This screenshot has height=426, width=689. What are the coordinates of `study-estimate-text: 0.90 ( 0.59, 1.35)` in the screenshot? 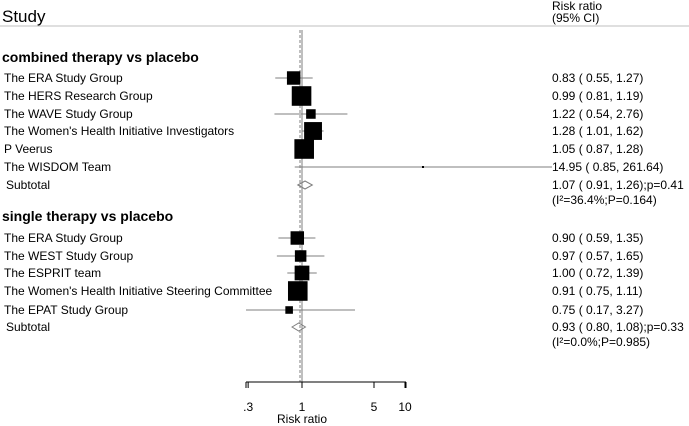 It's located at (597, 238).